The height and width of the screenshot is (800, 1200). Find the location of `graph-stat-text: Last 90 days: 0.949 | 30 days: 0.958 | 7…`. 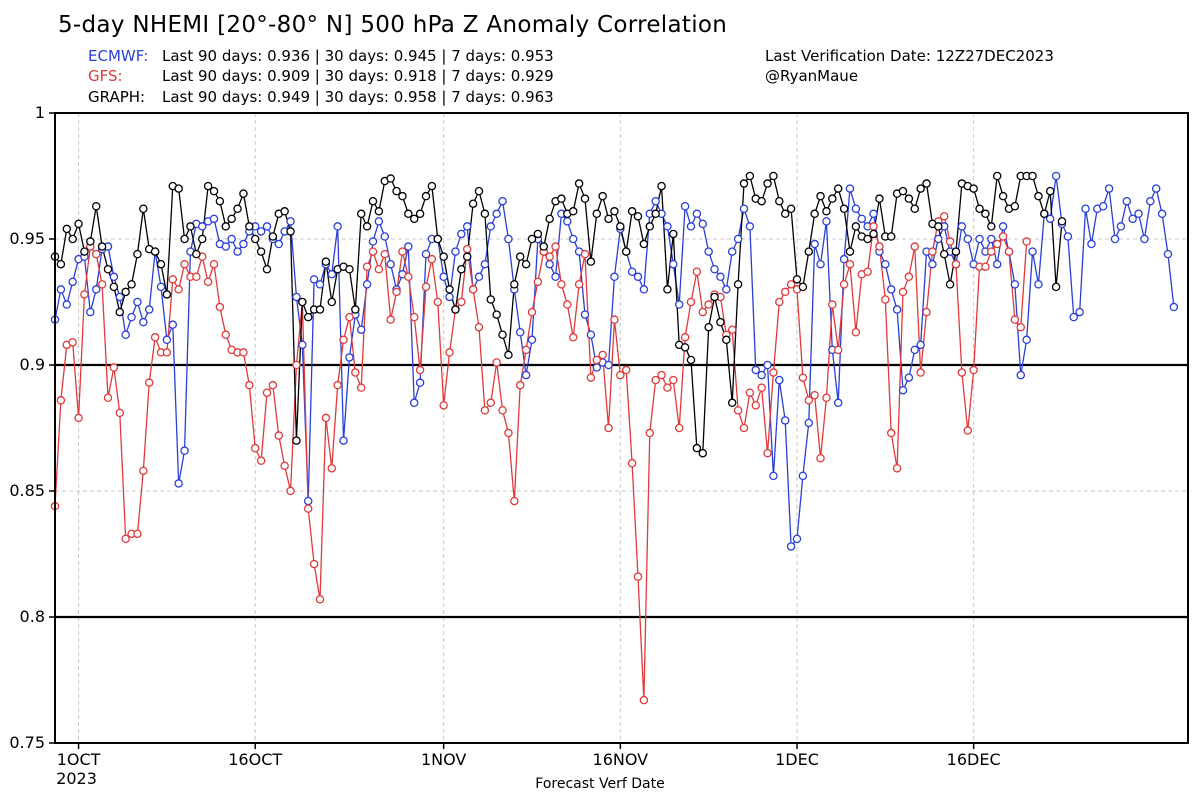

graph-stat-text: Last 90 days: 0.949 | 30 days: 0.958 | 7… is located at coordinates (358, 97).